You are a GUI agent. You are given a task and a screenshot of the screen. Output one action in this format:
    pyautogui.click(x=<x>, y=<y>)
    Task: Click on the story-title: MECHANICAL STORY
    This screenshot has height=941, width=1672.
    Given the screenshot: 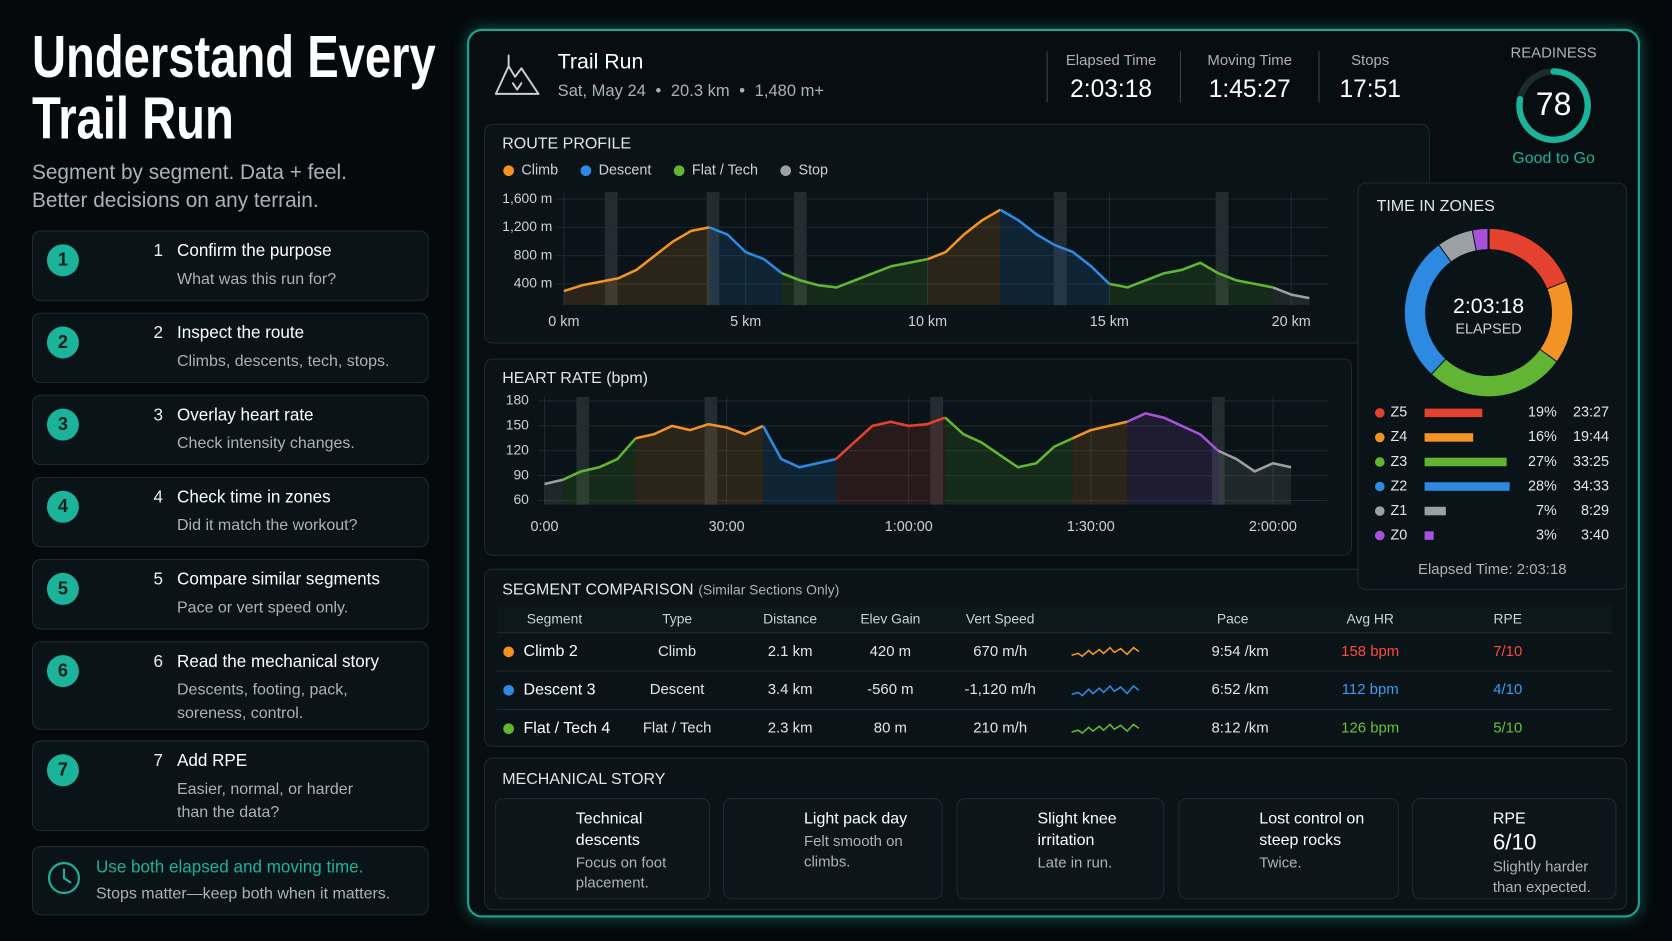 What is the action you would take?
    pyautogui.click(x=584, y=779)
    